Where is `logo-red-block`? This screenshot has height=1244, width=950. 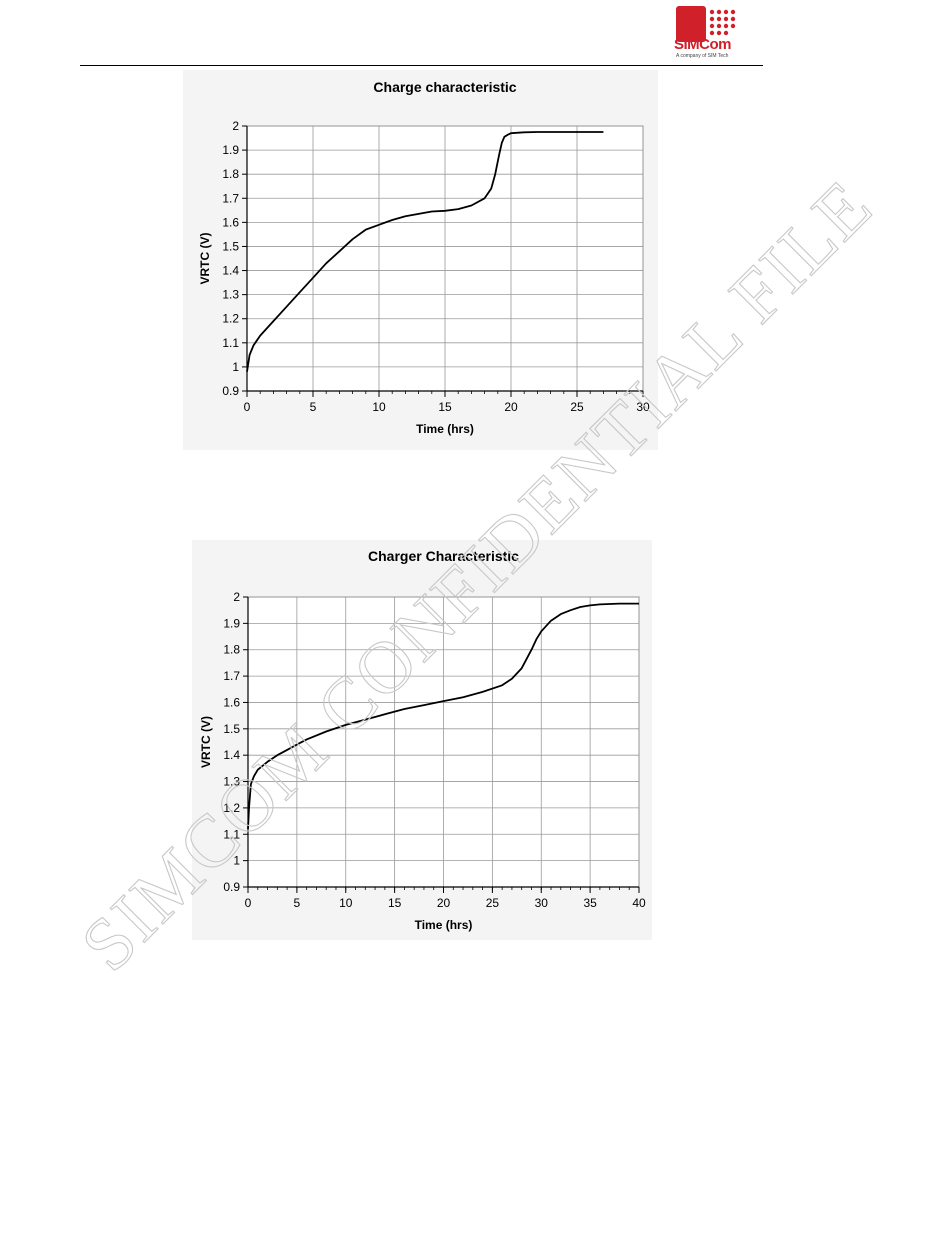 logo-red-block is located at coordinates (691, 24).